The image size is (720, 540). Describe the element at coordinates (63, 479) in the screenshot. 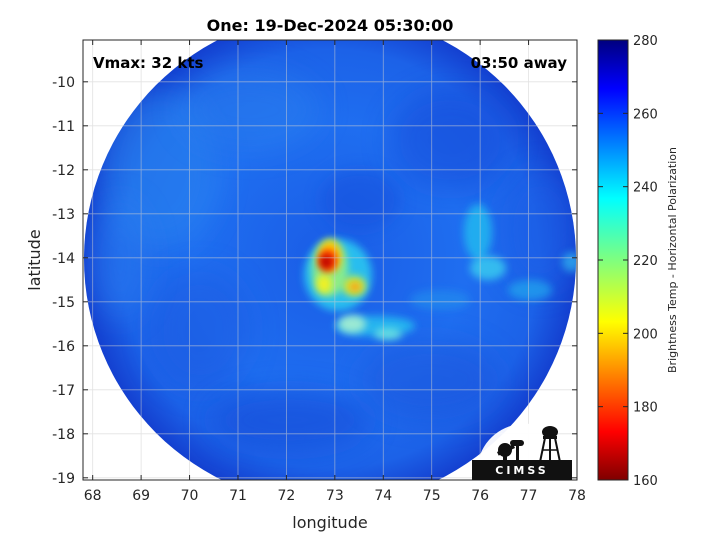

I see `y-tick-label: -19` at that location.